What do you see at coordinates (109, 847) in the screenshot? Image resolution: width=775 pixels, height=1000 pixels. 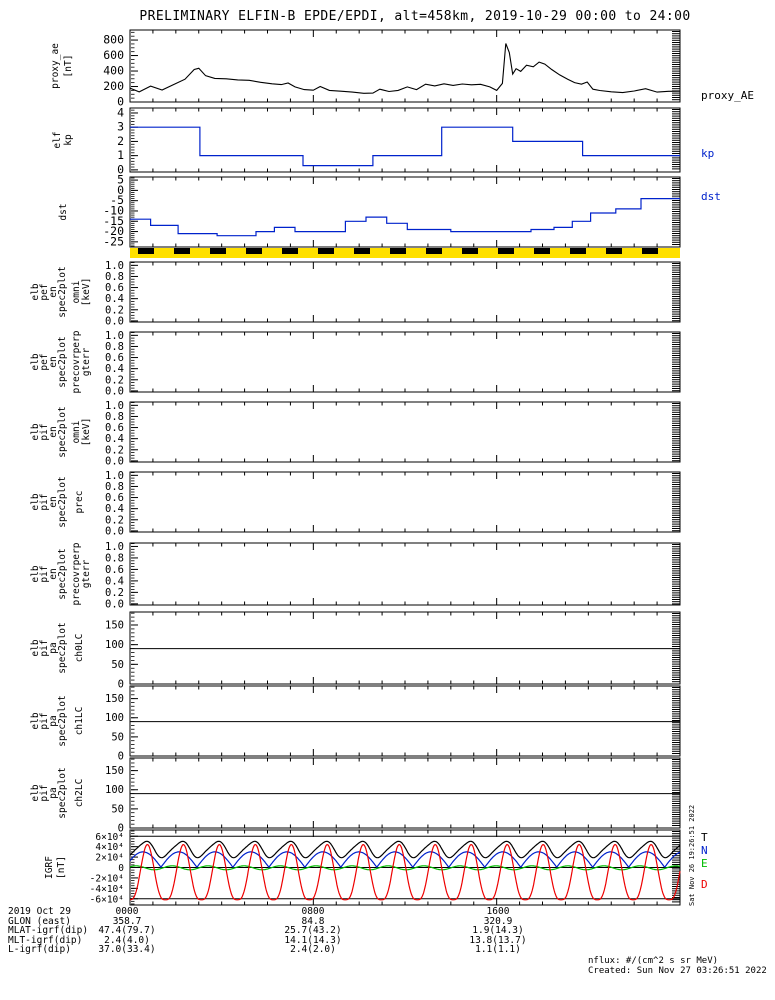 I see `y-tick-label: 4×10⁴` at bounding box center [109, 847].